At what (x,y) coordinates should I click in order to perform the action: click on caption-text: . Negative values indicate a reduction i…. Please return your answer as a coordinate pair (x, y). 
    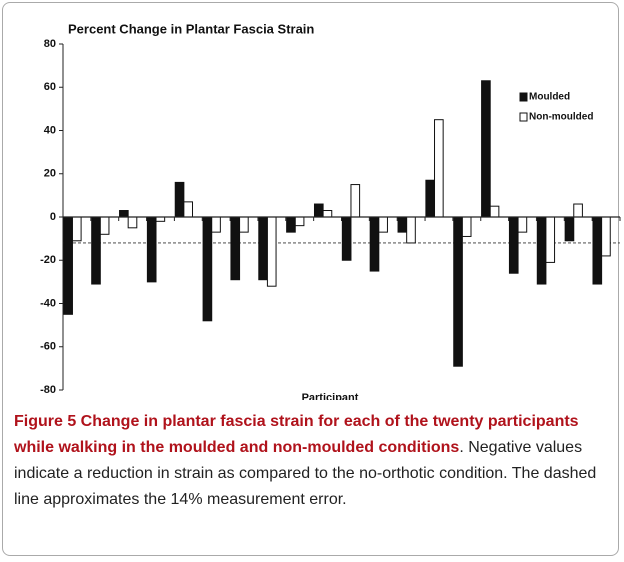
    Looking at the image, I should click on (305, 473).